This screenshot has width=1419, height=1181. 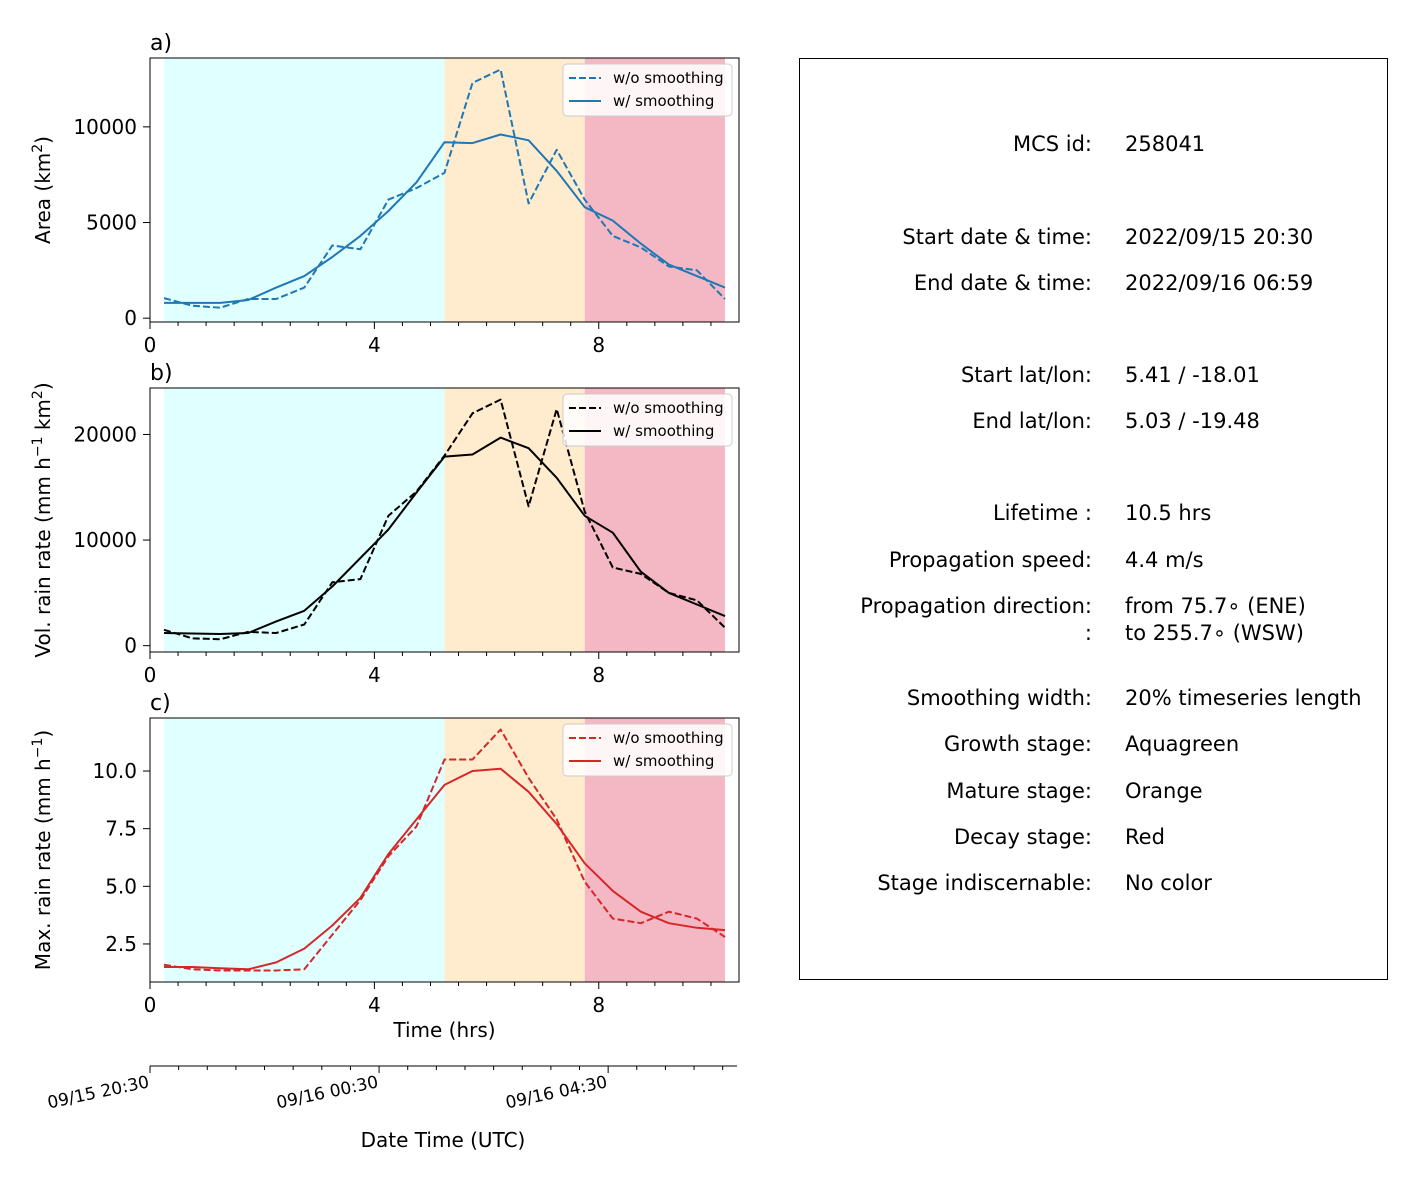 What do you see at coordinates (105, 434) in the screenshot?
I see `panel-2-ytick-label: 20000` at bounding box center [105, 434].